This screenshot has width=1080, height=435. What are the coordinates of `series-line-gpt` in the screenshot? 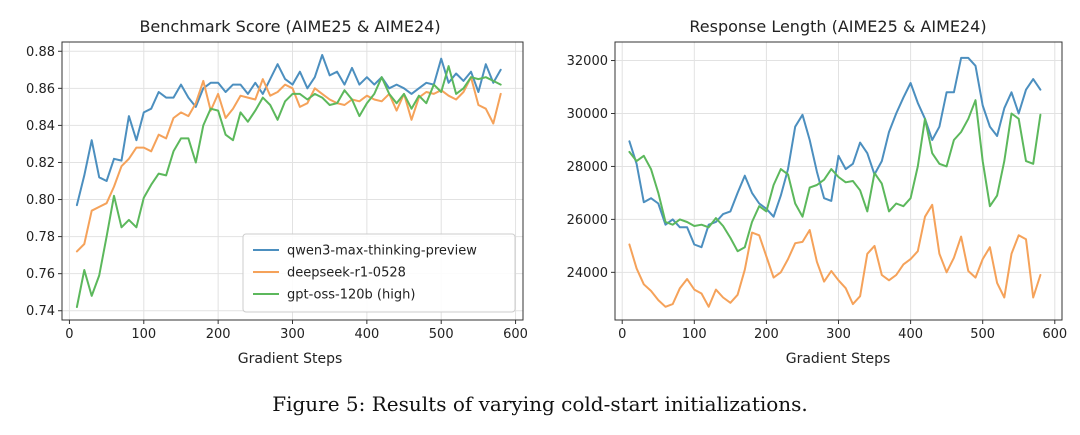 It's located at (835, 176).